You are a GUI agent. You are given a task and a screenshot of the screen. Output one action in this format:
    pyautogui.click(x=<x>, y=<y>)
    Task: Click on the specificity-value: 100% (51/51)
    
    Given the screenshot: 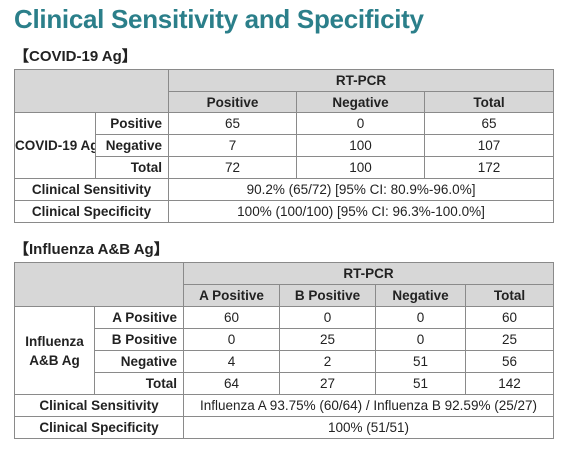 What is the action you would take?
    pyautogui.click(x=368, y=427)
    